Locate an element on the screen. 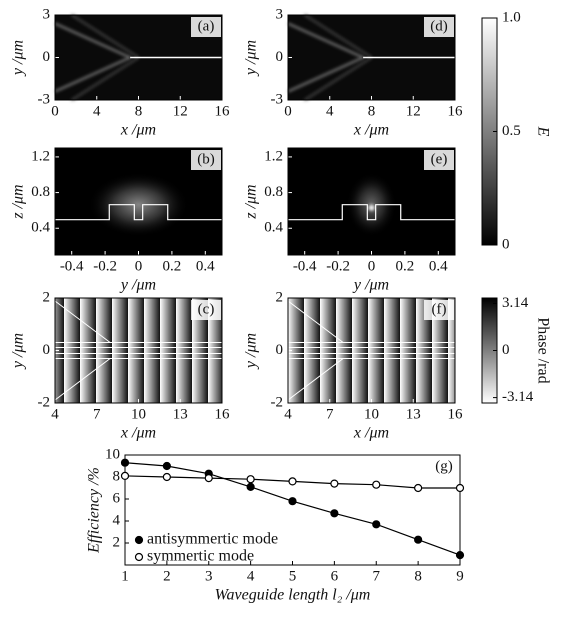 This screenshot has height=621, width=567. y-axis-label: z /μm is located at coordinates (251, 201).